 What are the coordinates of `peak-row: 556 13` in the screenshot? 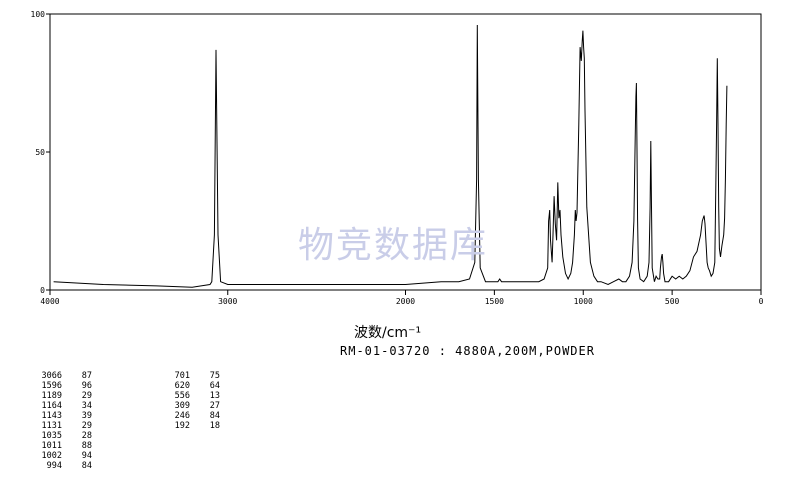 It's located at (188, 396).